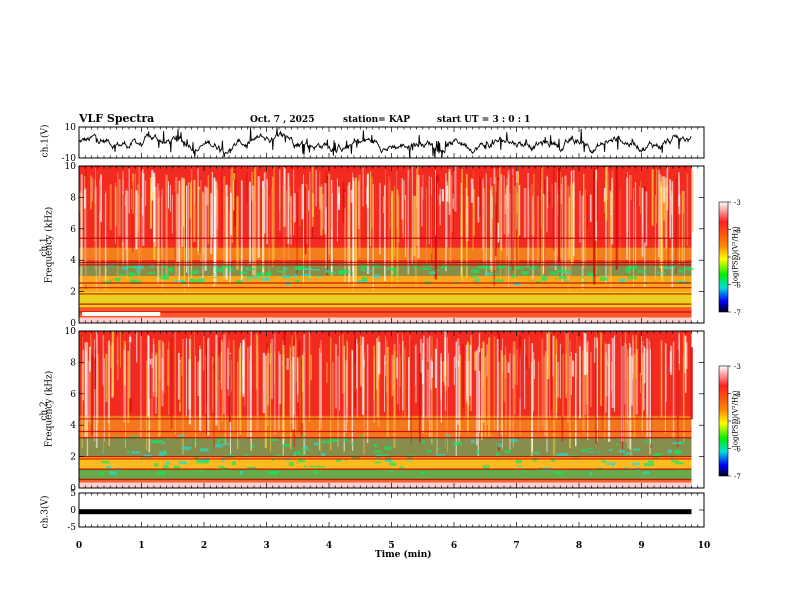 The width and height of the screenshot is (792, 612). I want to click on ch3-y-tick-label: 0, so click(73, 511).